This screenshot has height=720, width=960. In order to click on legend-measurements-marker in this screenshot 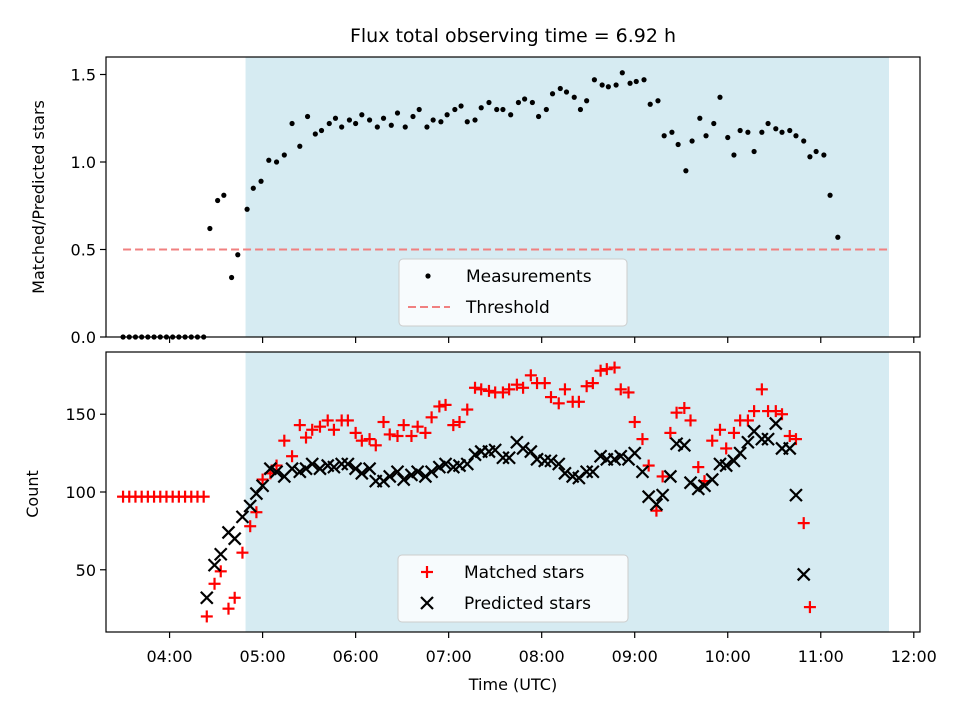, I will do `click(428, 276)`.